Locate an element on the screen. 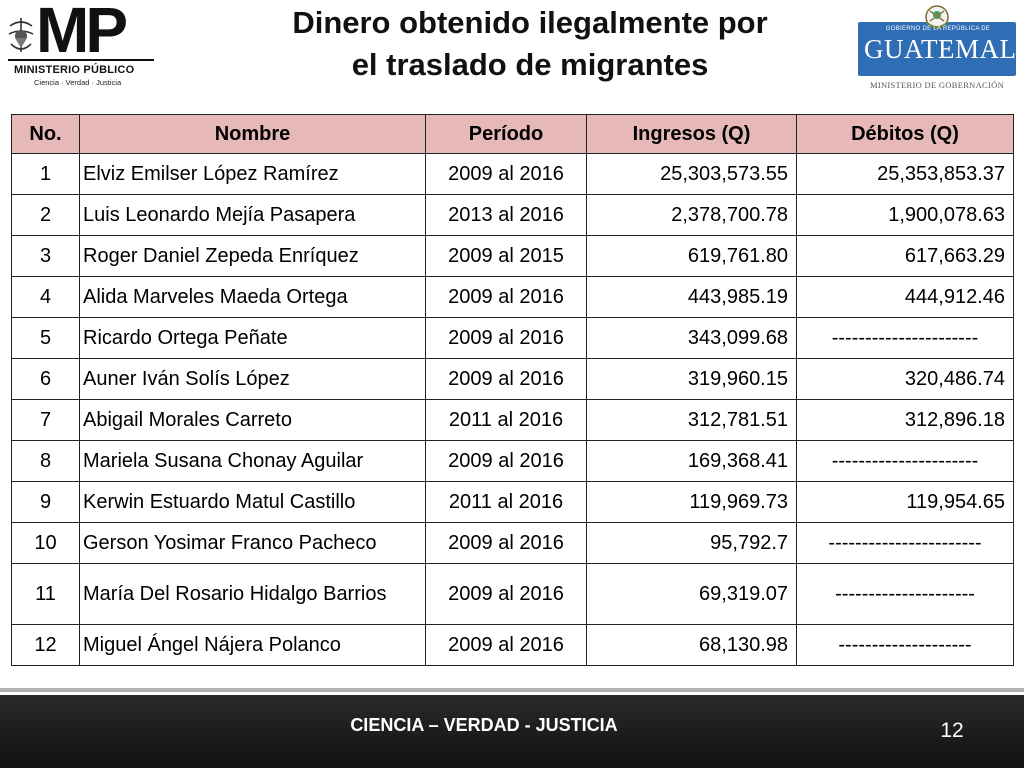  cell-no: 2 is located at coordinates (45, 215).